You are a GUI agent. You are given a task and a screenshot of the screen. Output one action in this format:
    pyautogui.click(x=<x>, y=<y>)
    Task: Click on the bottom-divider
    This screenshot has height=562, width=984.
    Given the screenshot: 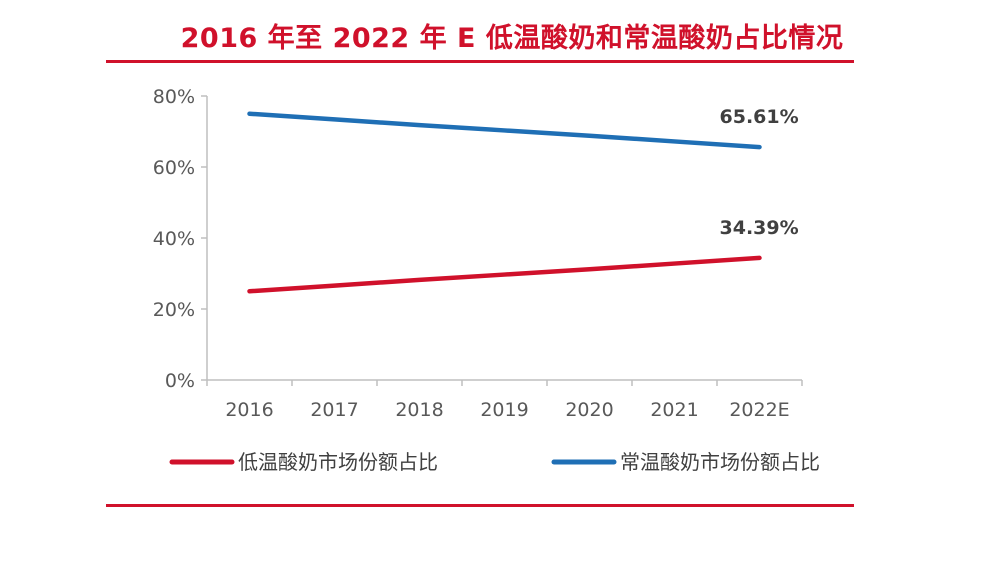 What is the action you would take?
    pyautogui.click(x=480, y=505)
    